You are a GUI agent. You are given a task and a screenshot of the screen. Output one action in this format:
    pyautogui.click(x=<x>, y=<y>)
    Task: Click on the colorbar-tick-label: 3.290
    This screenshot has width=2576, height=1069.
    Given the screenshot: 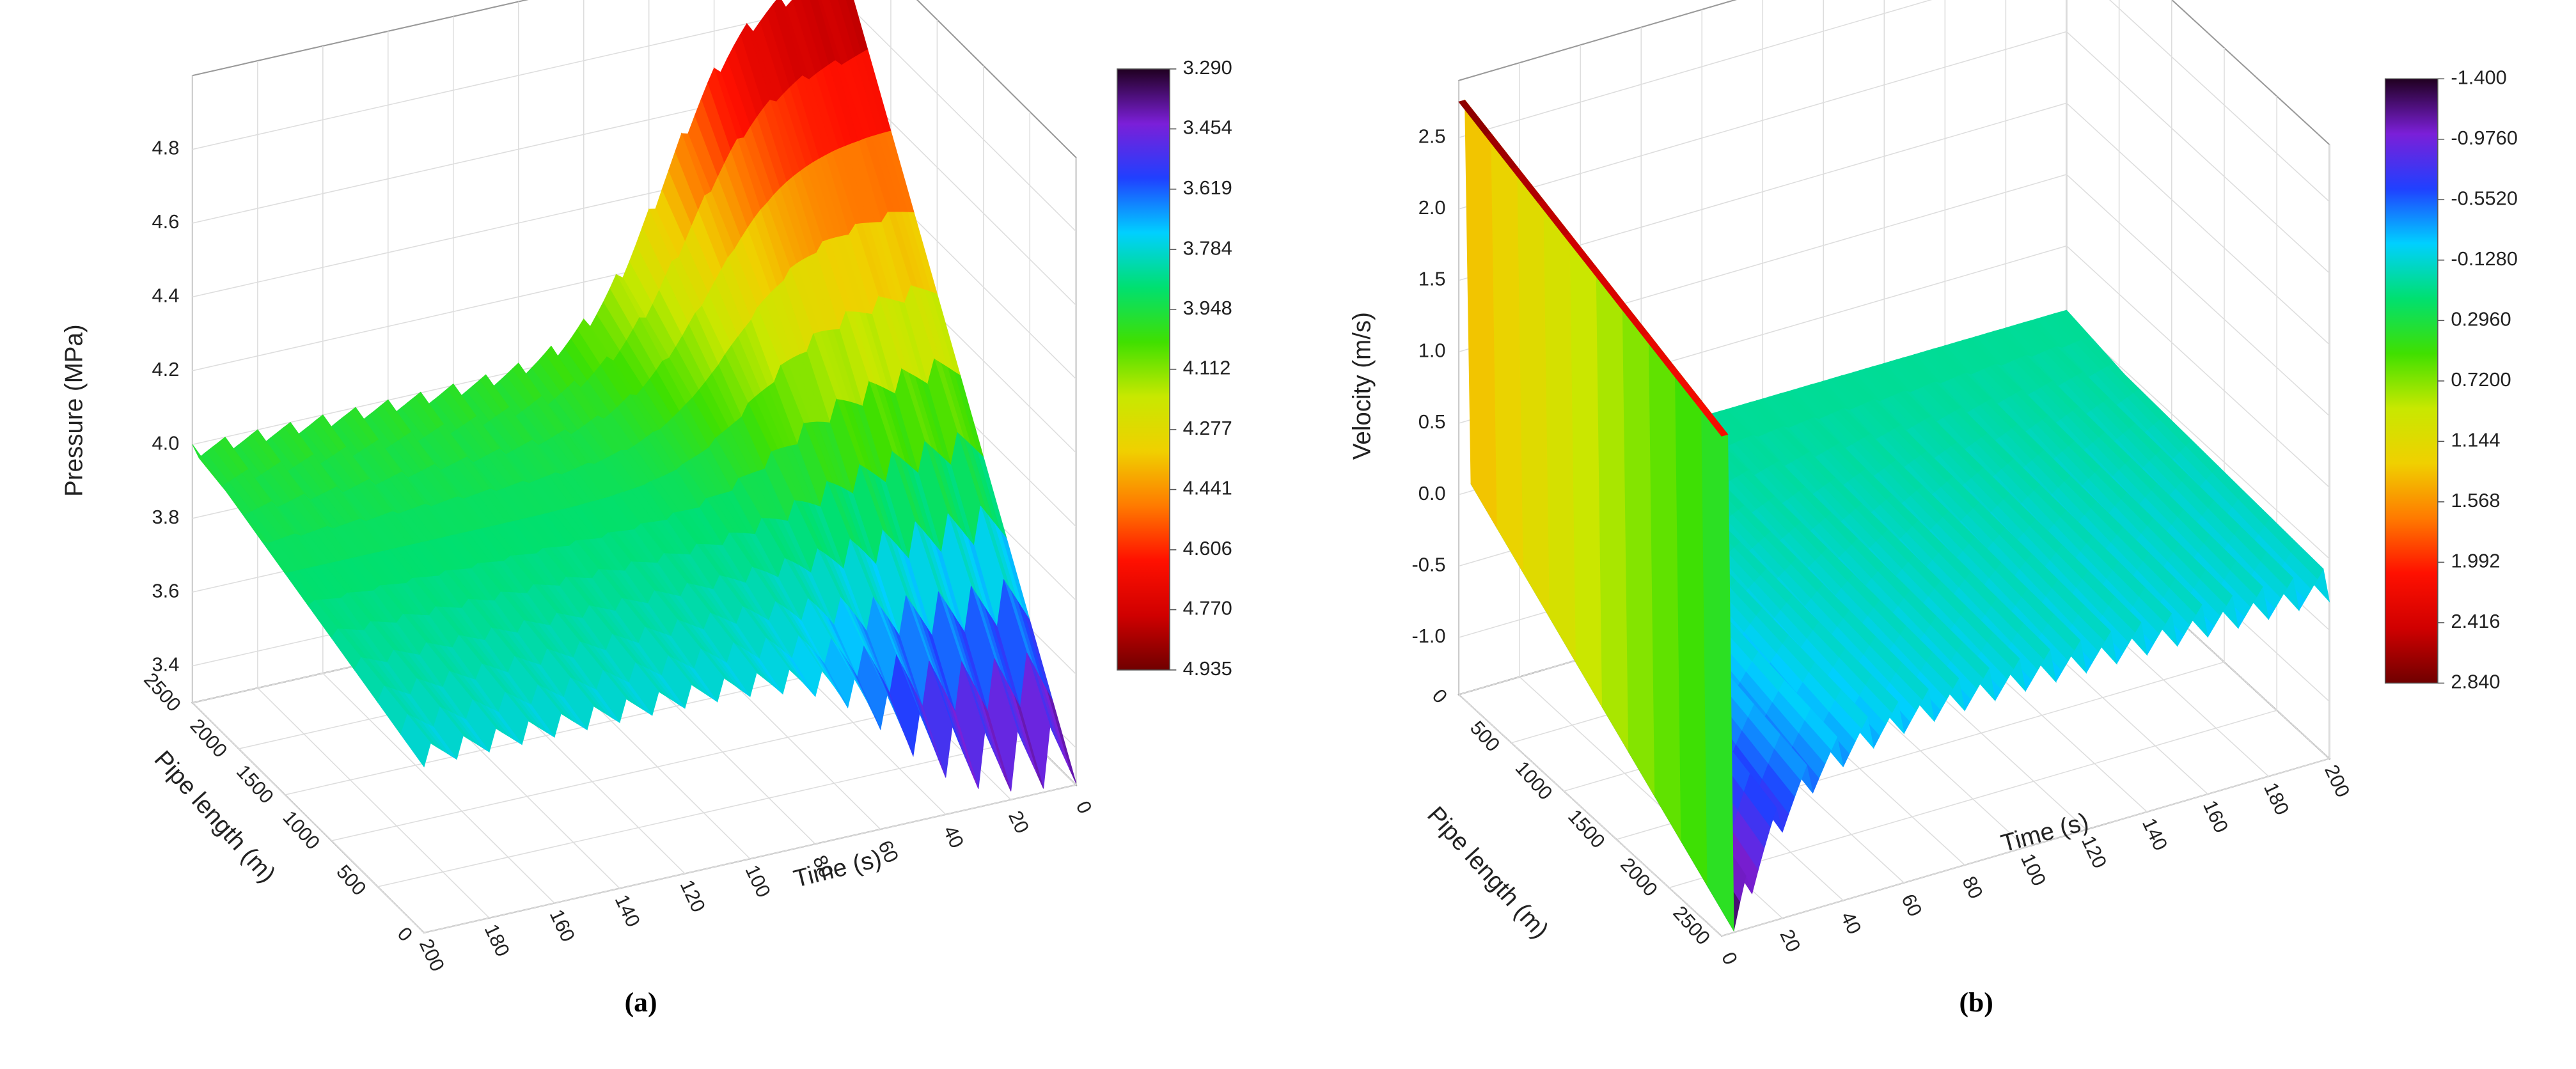 What is the action you would take?
    pyautogui.click(x=1207, y=67)
    